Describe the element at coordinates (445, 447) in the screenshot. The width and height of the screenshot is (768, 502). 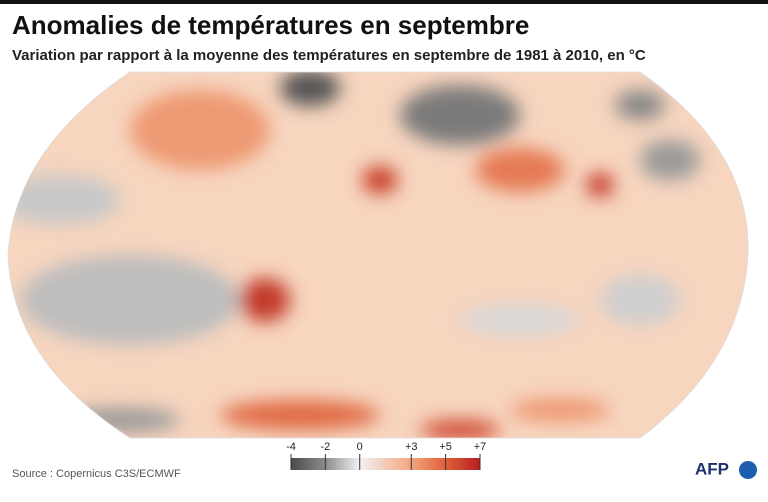
I see `tick-label: +5` at that location.